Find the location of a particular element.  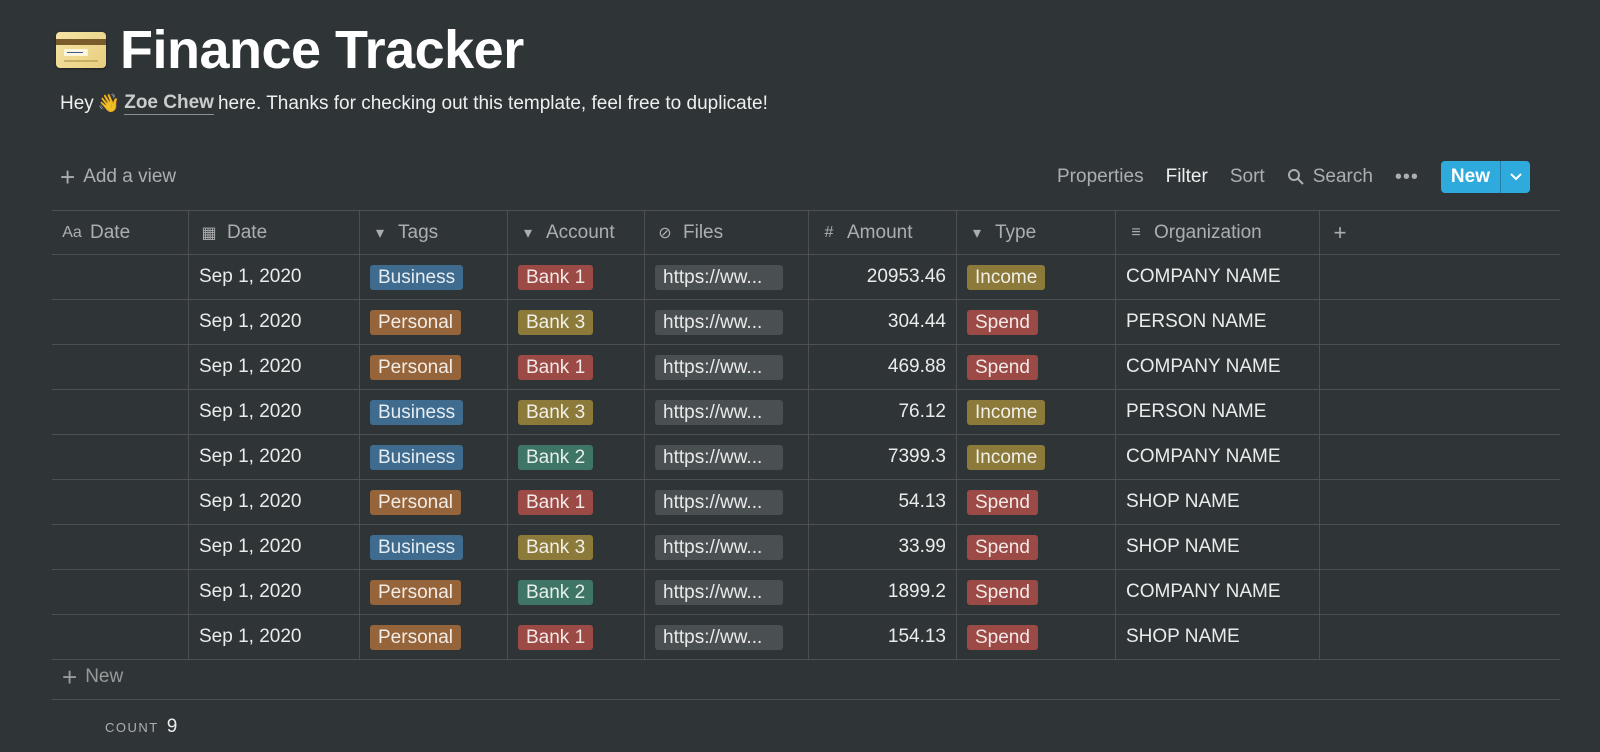

chevron-down-icon is located at coordinates (1515, 177).